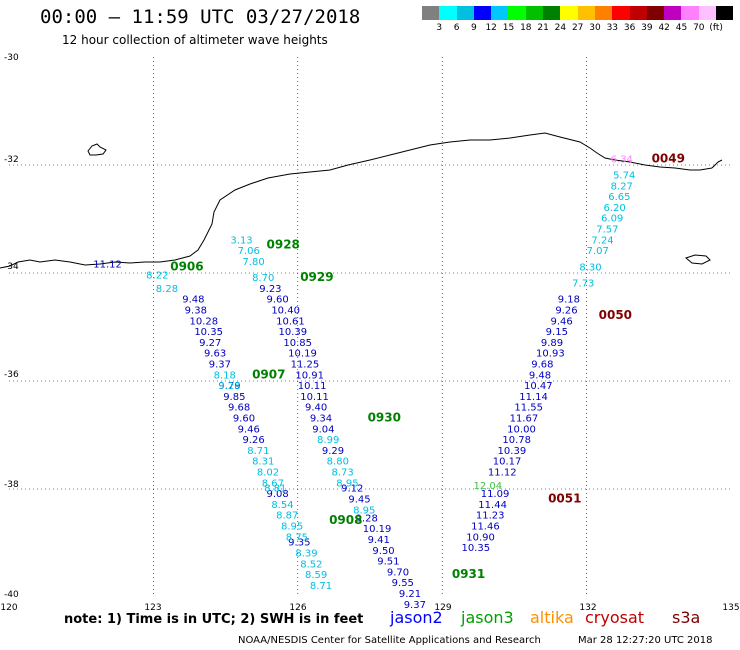 This screenshot has width=740, height=650. I want to click on wave-height-value: 7.80, so click(253, 262).